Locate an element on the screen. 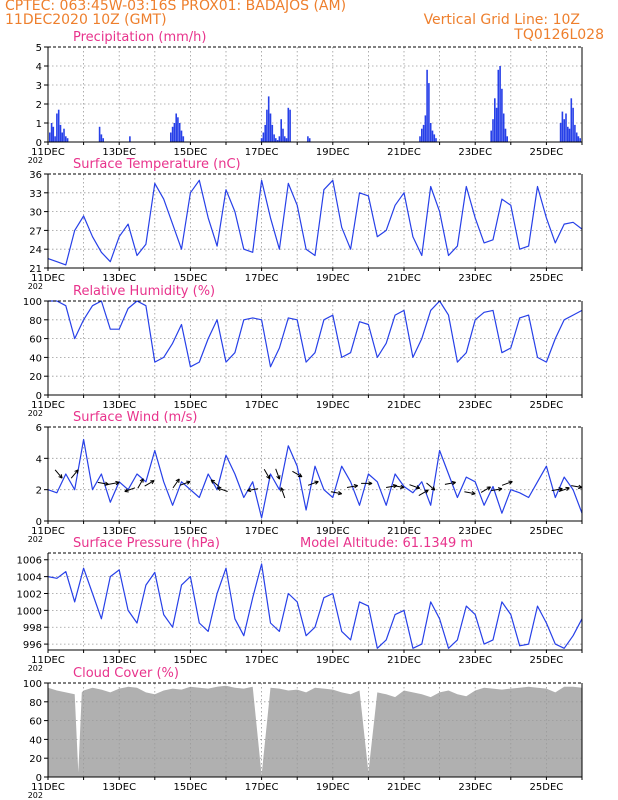 This screenshot has height=800, width=618. pressure-xtick-label: 23DEC is located at coordinates (475, 660).